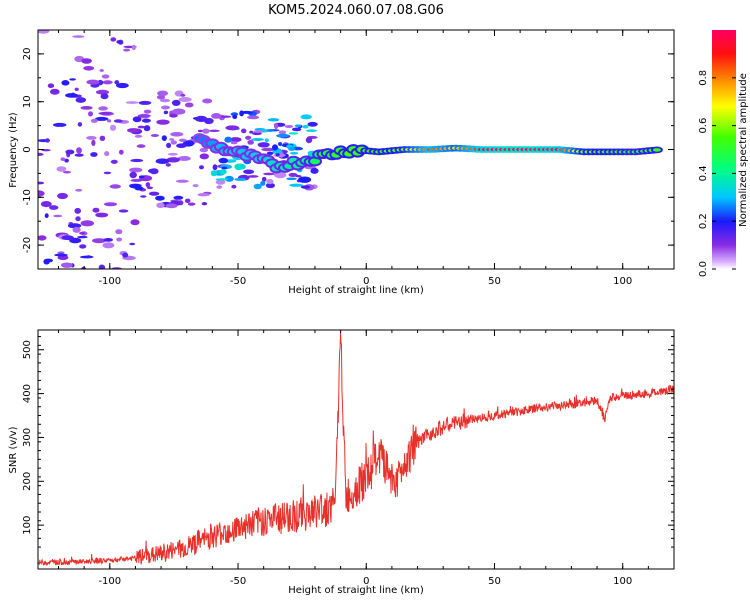 The height and width of the screenshot is (600, 750). What do you see at coordinates (717, 173) in the screenshot?
I see `colorbar-ticks: 0.0 0.2 0.4 0.6 0.8` at bounding box center [717, 173].